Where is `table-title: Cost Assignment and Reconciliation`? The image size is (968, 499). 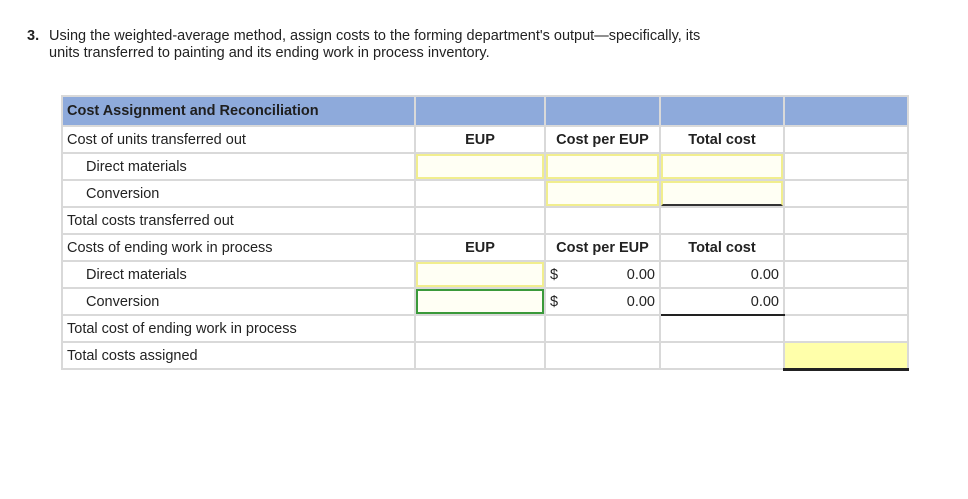
table-title: Cost Assignment and Reconciliation is located at coordinates (238, 111).